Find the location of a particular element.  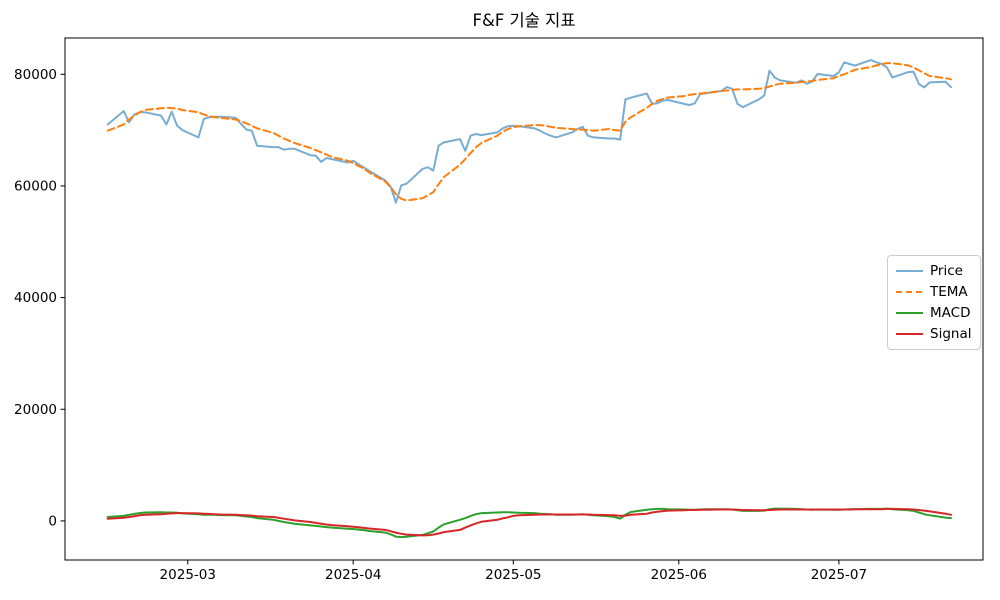

macd-legend-line-icon is located at coordinates (909, 313).